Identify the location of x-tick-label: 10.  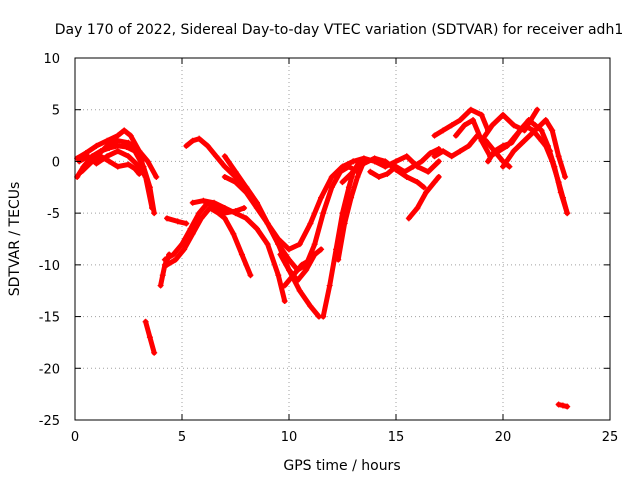
(289, 437).